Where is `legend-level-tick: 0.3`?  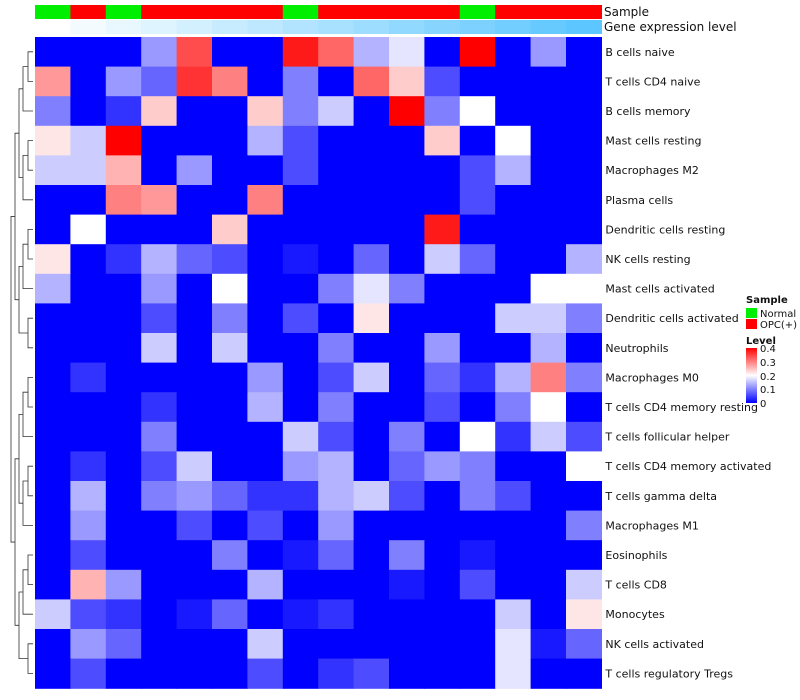 legend-level-tick: 0.3 is located at coordinates (768, 363).